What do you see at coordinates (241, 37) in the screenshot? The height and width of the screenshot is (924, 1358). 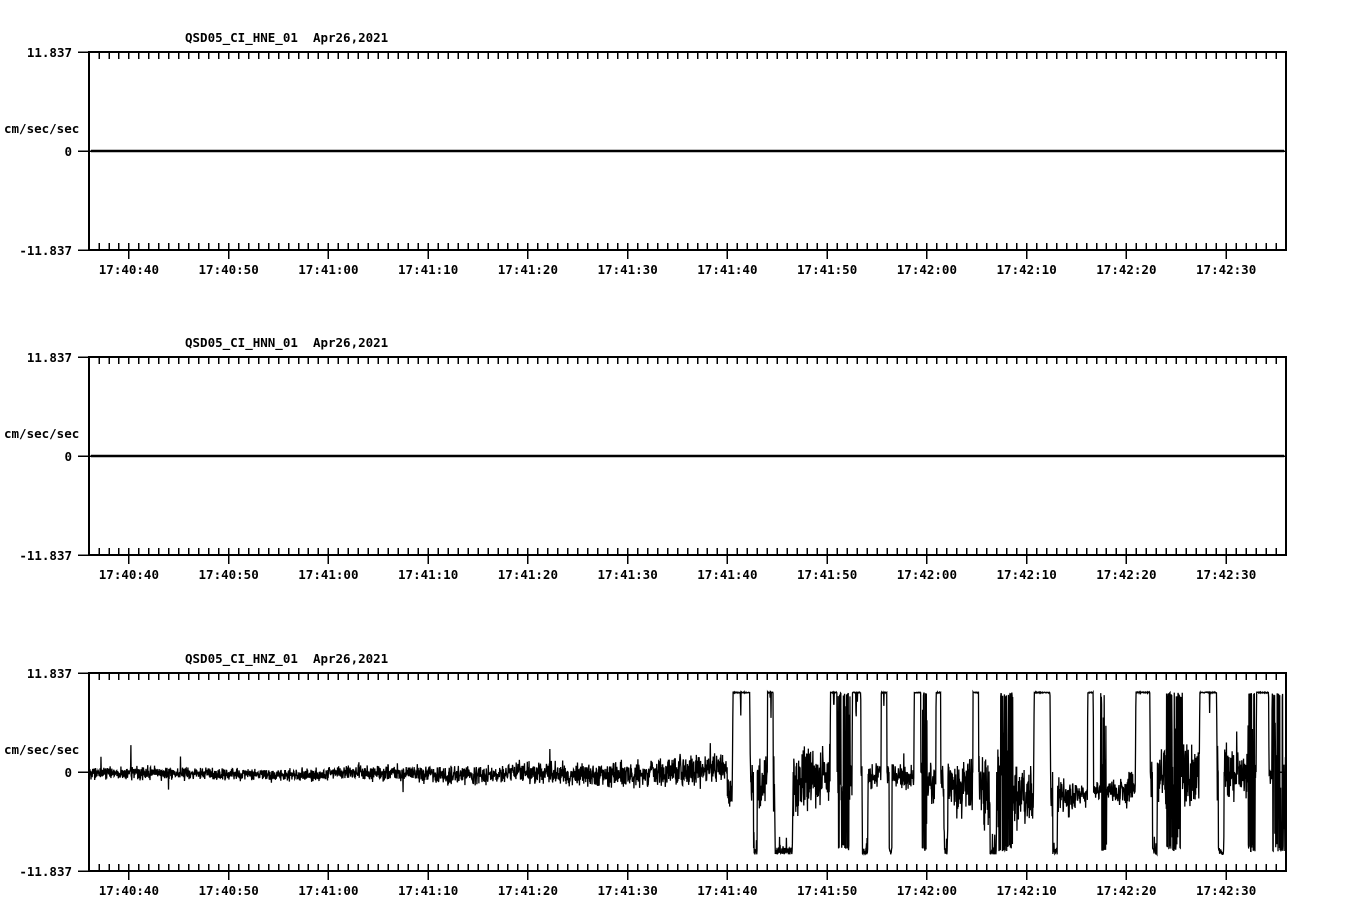 I see `trace-label-hne: QSD05_CI_HNE_01` at bounding box center [241, 37].